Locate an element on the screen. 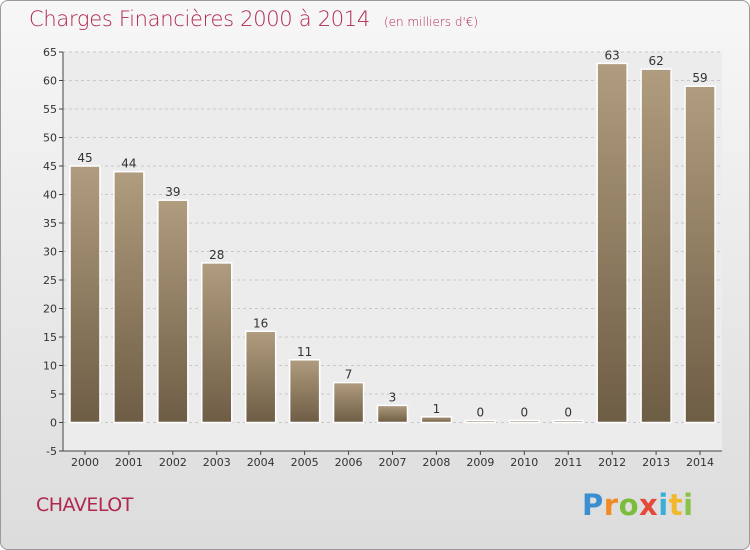 The width and height of the screenshot is (750, 550). chart-subtitle: (en milliers d'€) is located at coordinates (431, 22).